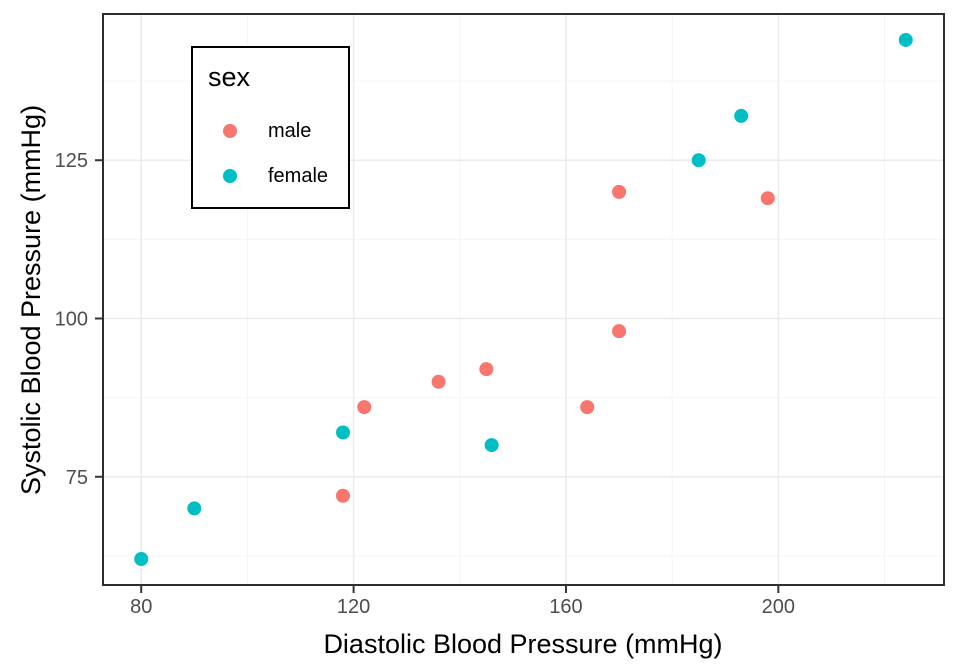  I want to click on y-tick-label: 100, so click(71, 319).